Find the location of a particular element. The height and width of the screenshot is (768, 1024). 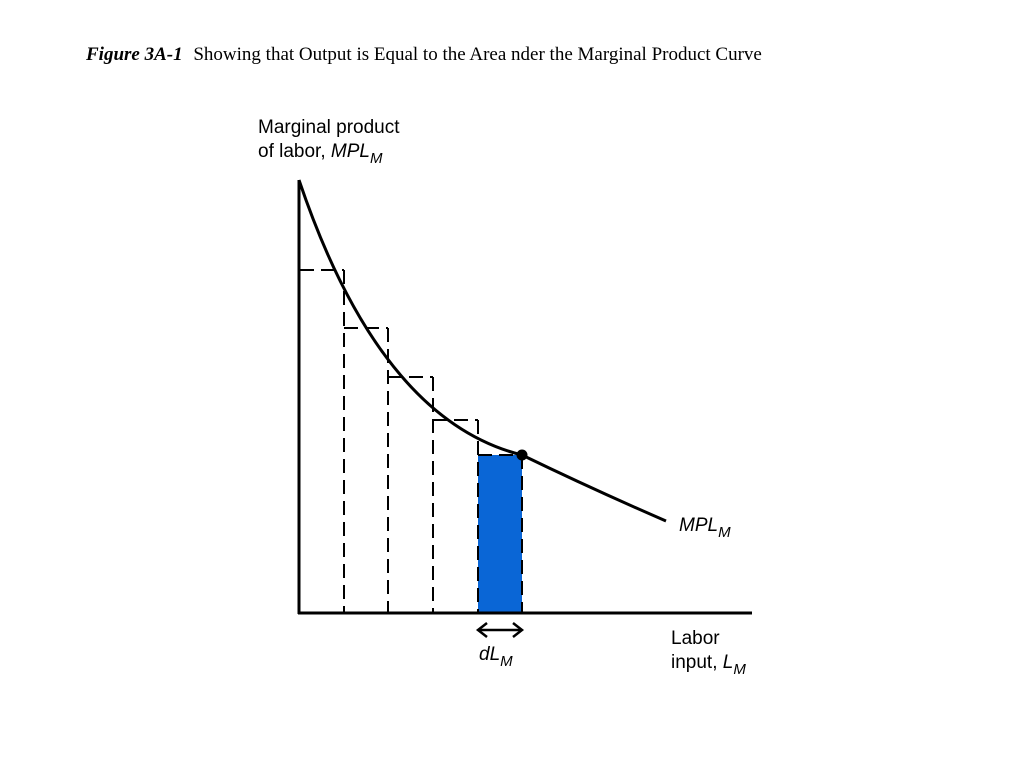

highlight-bar is located at coordinates (500, 534).